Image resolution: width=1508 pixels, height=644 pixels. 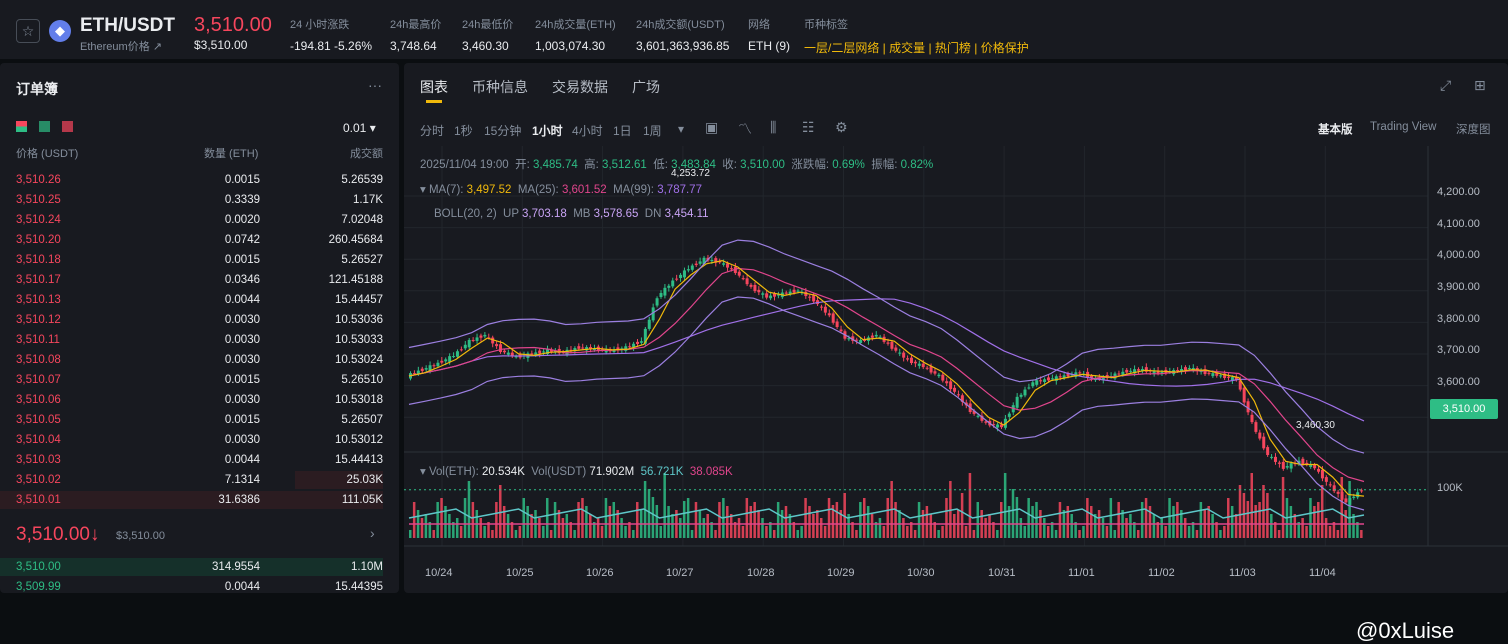 What do you see at coordinates (712, 127) in the screenshot?
I see `calendar-icon: ▣` at bounding box center [712, 127].